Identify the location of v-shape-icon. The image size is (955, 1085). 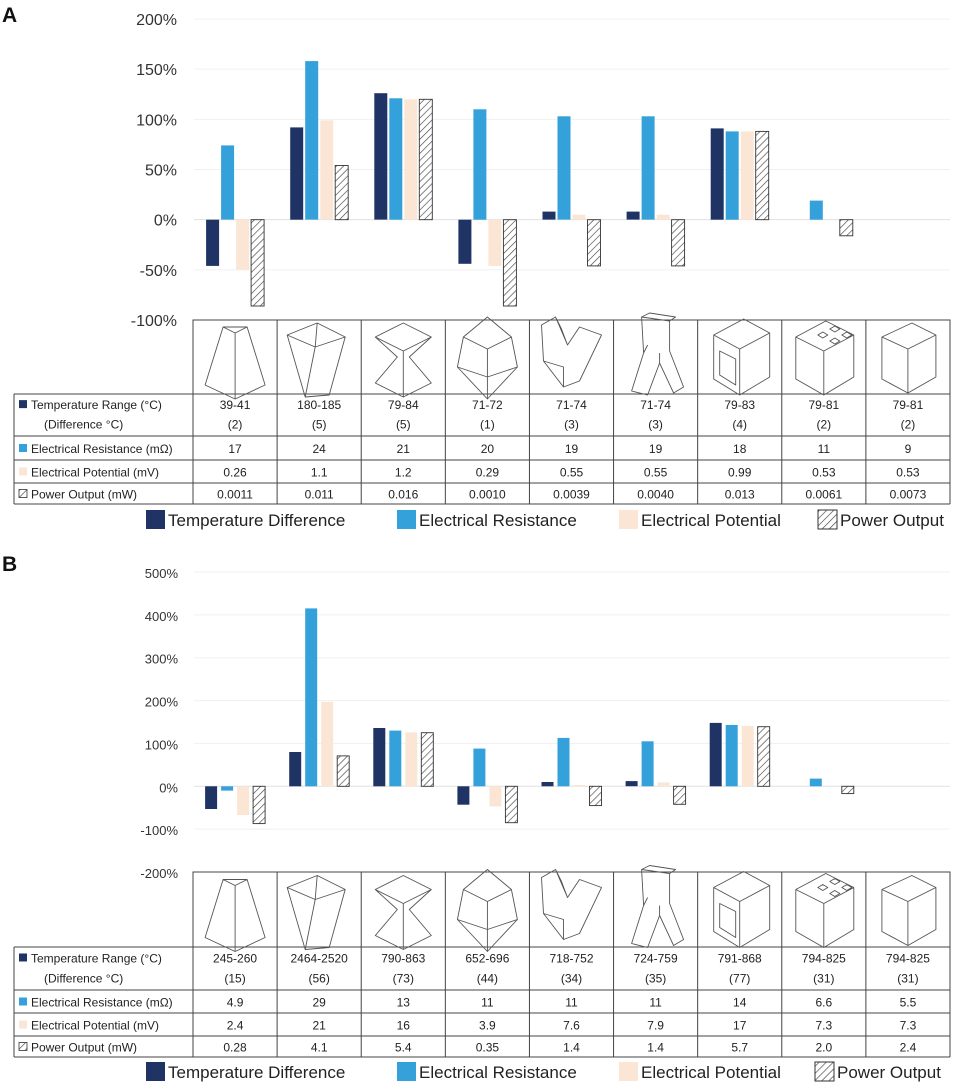
(571, 352).